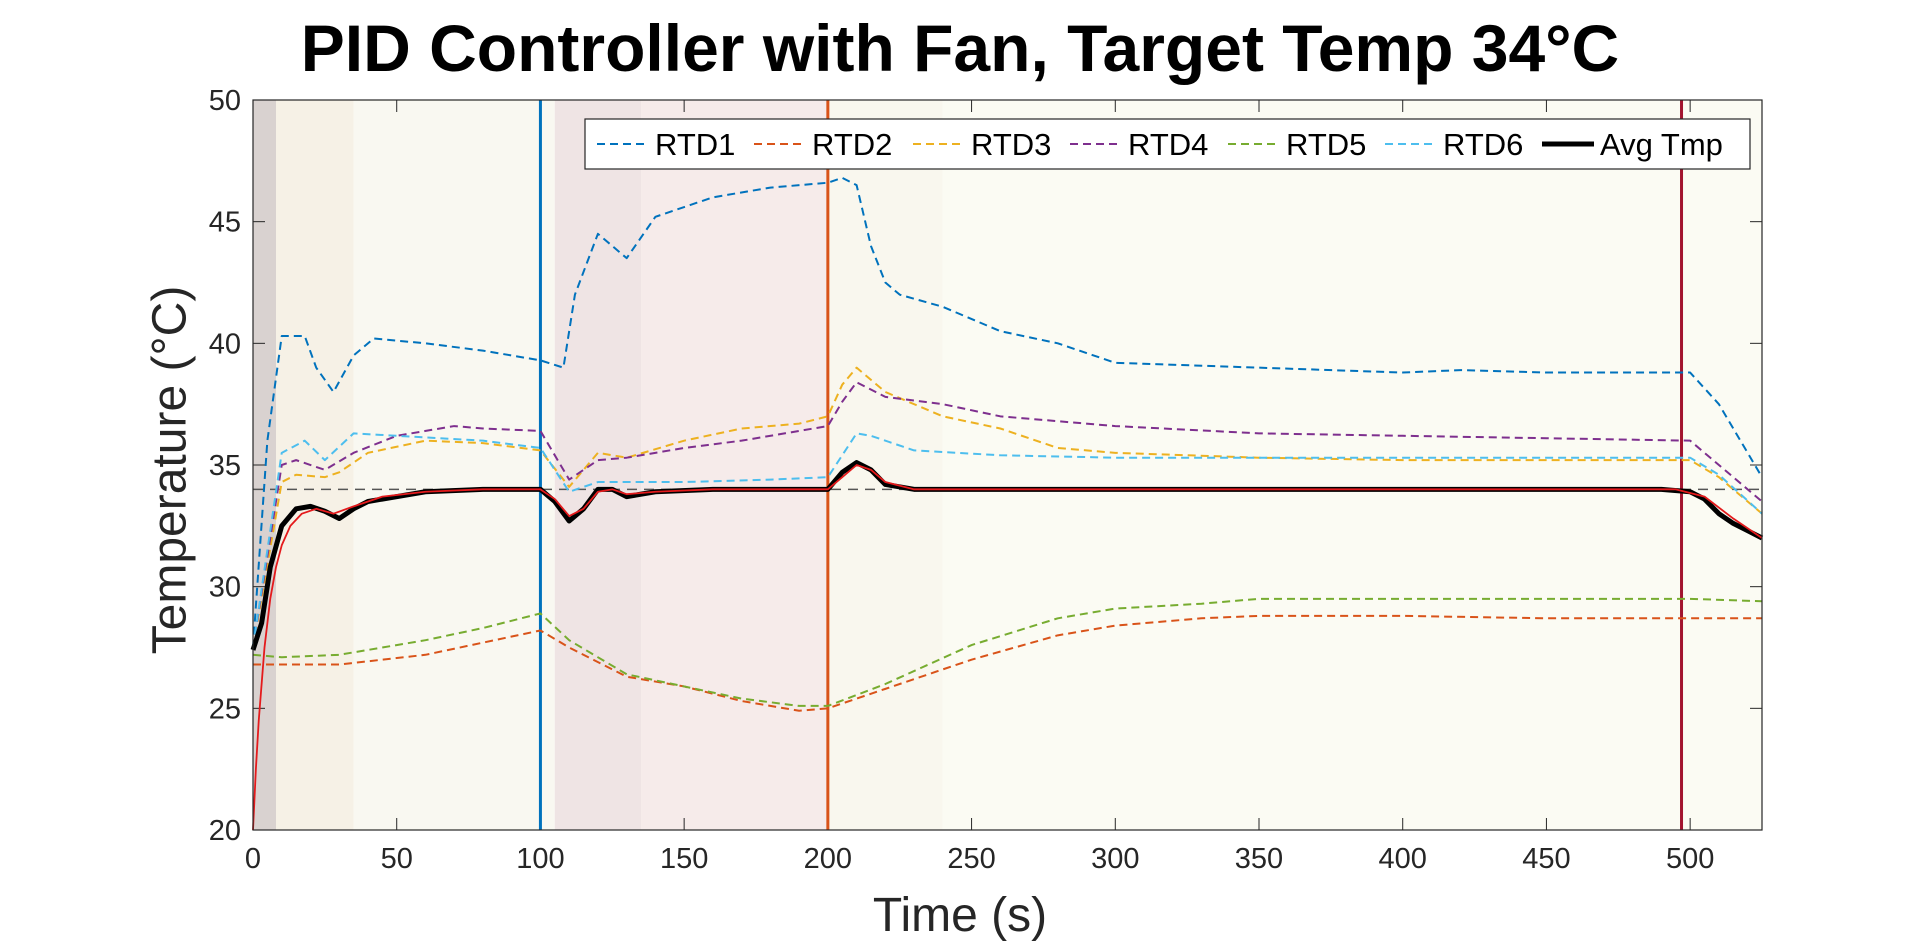 The image size is (1920, 943). I want to click on y-tick-label: 45, so click(225, 223).